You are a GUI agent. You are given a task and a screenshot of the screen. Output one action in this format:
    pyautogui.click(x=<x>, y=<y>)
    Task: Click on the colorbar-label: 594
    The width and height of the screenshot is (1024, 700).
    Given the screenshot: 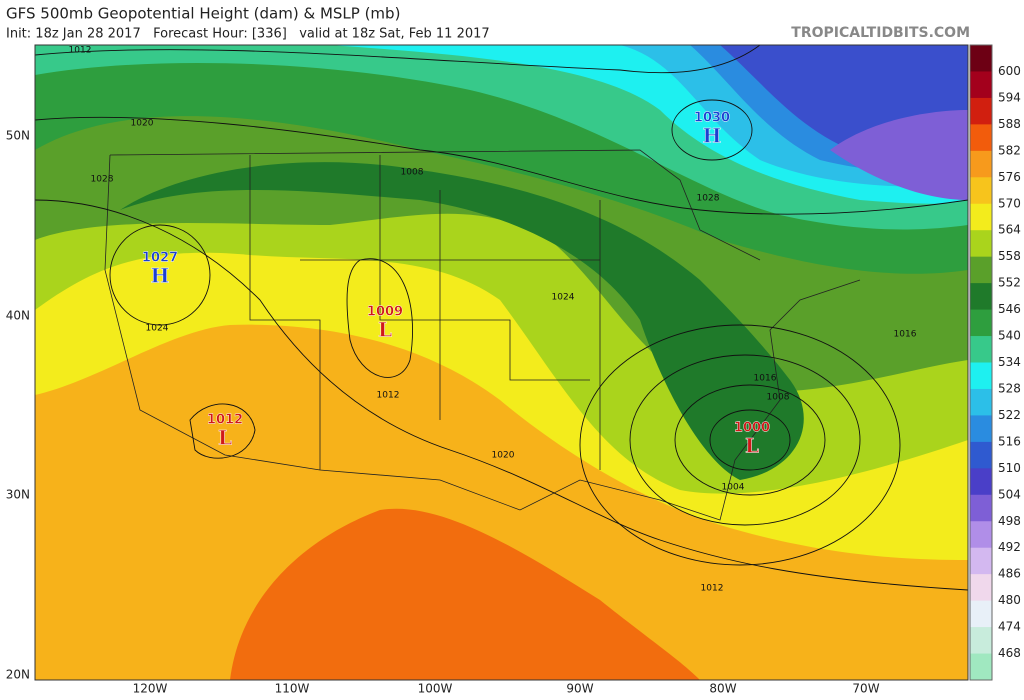 What is the action you would take?
    pyautogui.click(x=1009, y=97)
    